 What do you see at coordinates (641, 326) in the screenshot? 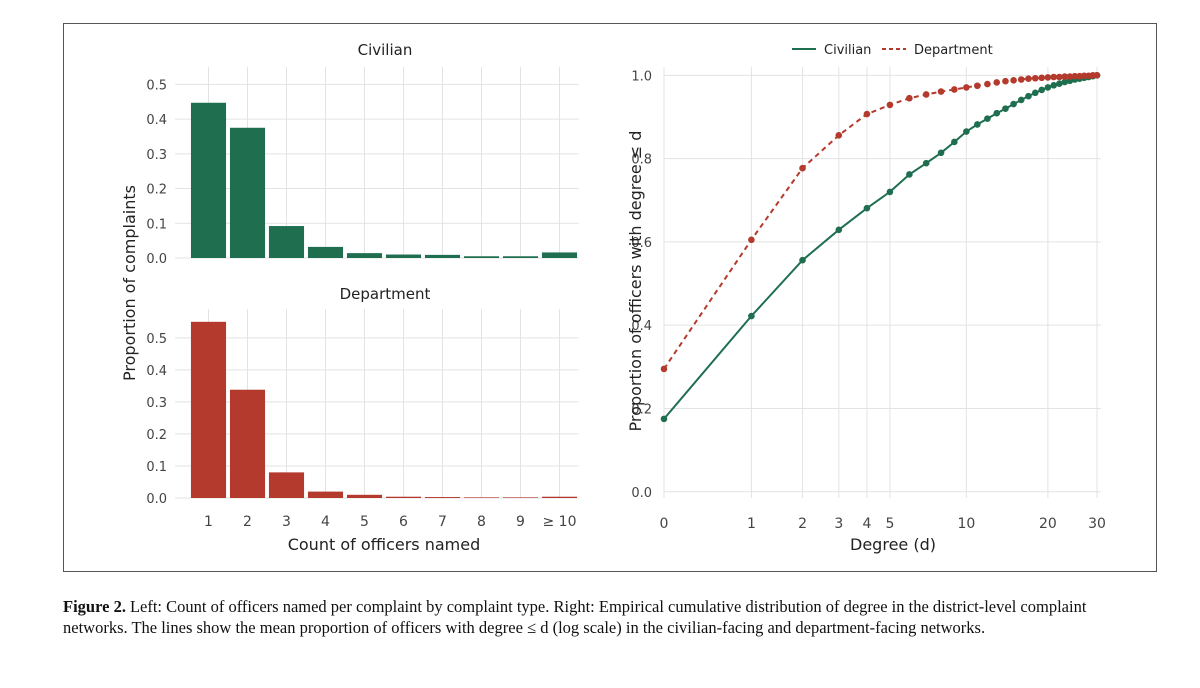
I see `cdf-ytick-label: 0.4` at bounding box center [641, 326].